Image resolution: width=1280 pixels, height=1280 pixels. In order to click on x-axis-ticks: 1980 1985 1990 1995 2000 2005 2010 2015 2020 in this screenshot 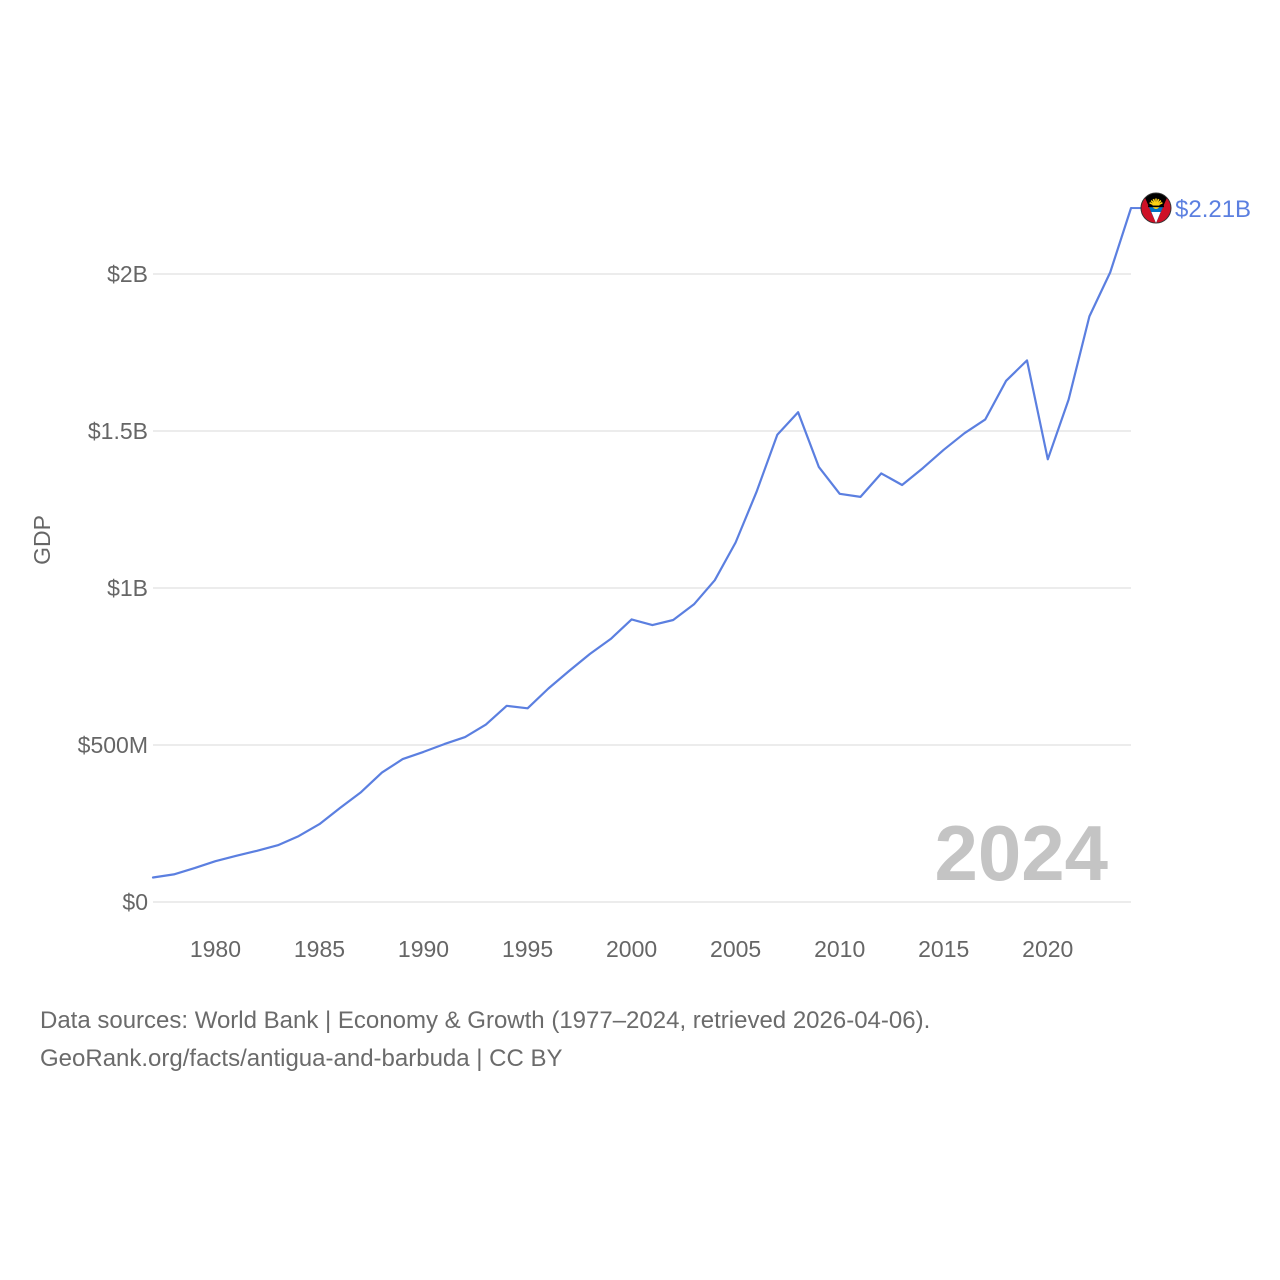, I will do `click(632, 949)`.